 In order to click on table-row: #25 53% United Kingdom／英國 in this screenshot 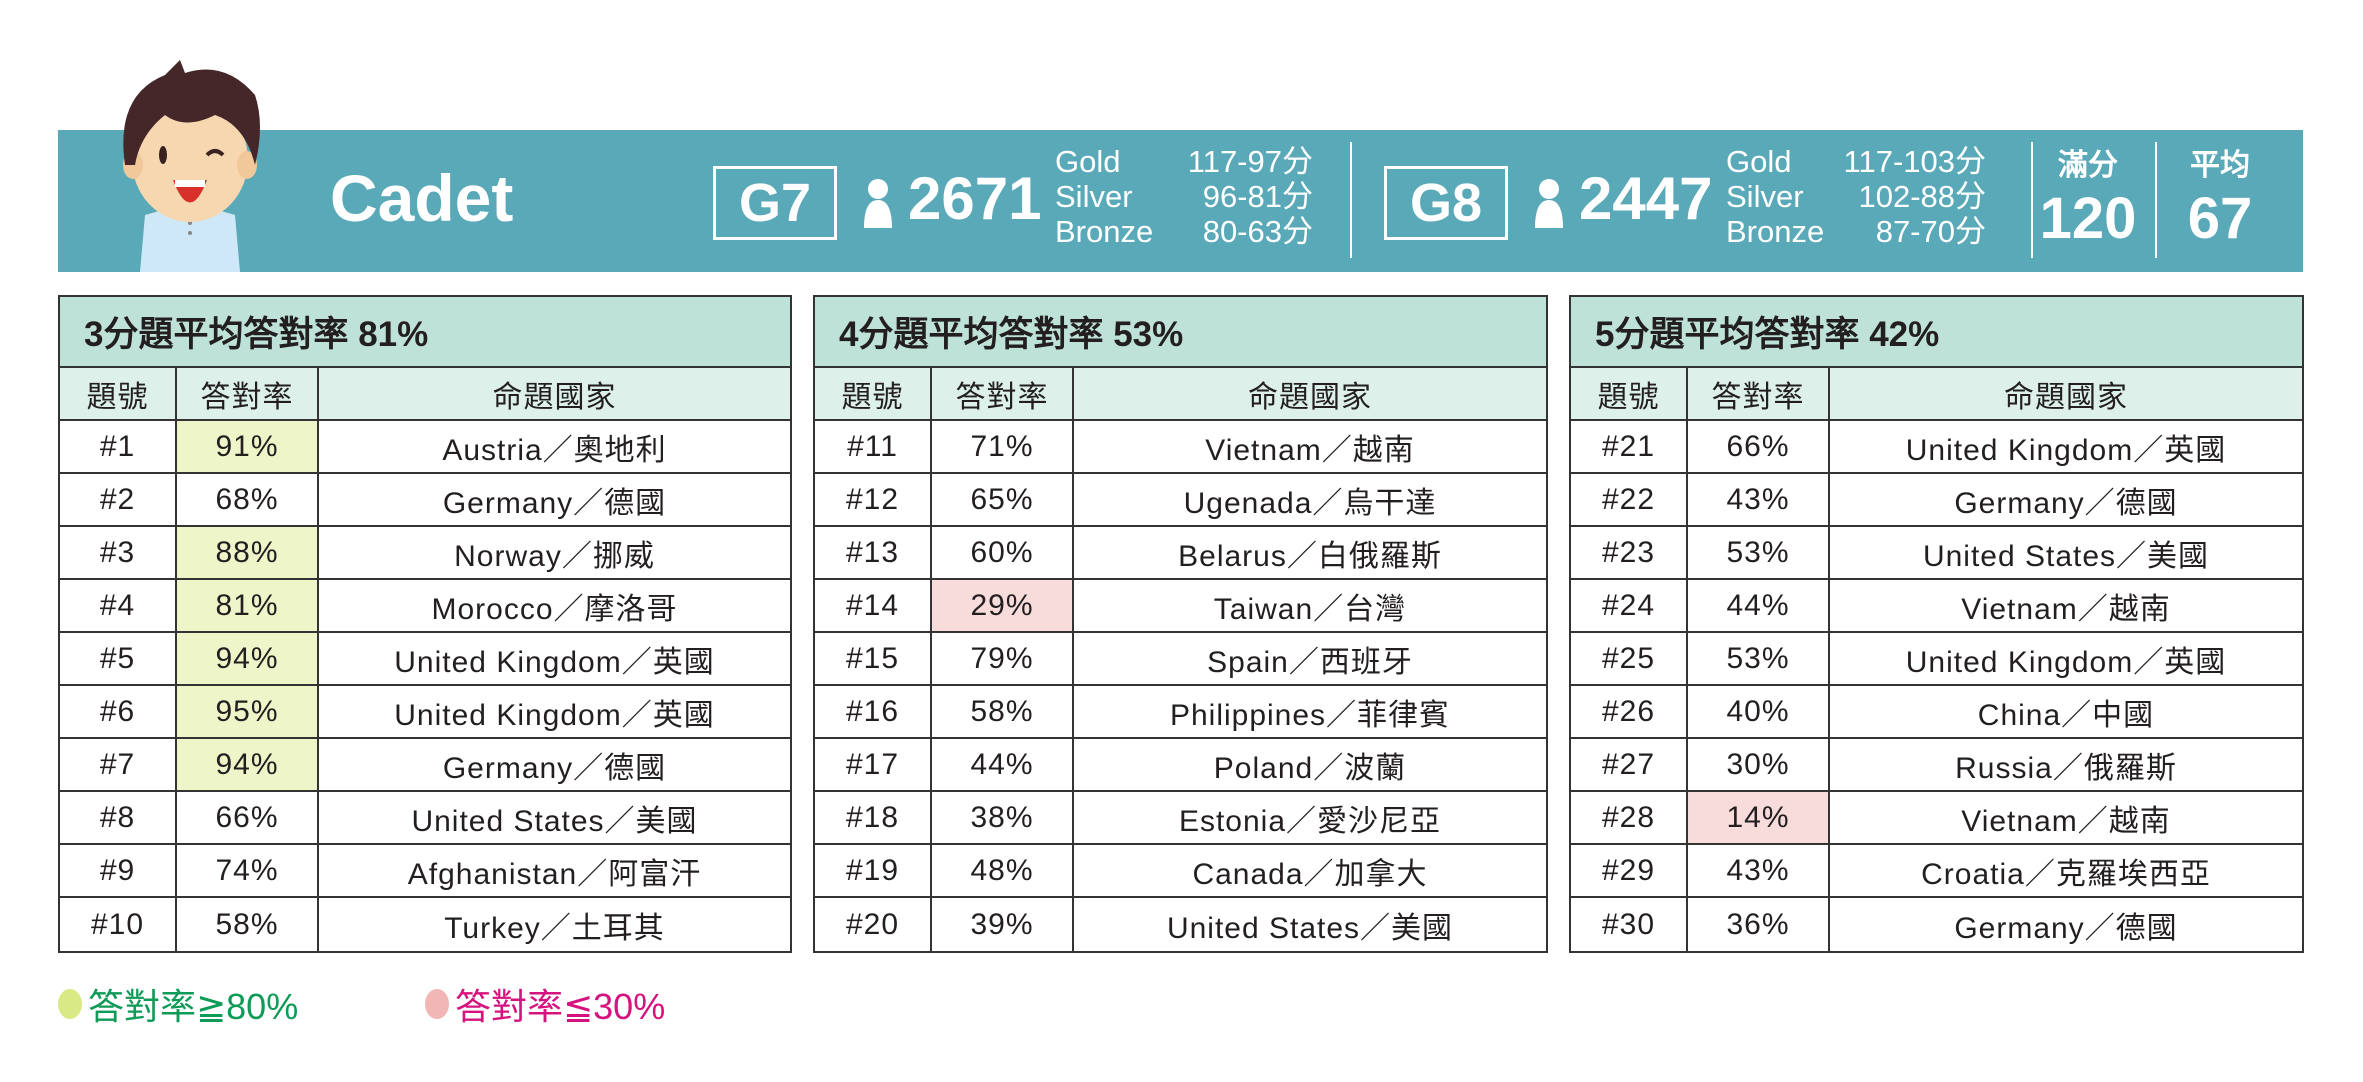, I will do `click(1936, 659)`.